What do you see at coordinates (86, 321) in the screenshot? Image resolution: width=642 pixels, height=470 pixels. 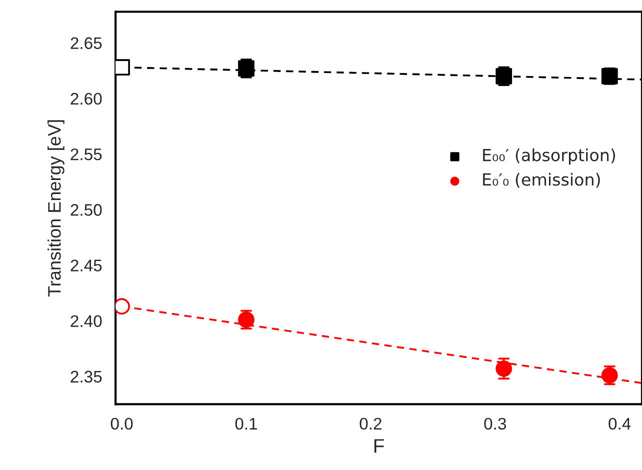 I see `y-tick-label: 2.40` at bounding box center [86, 321].